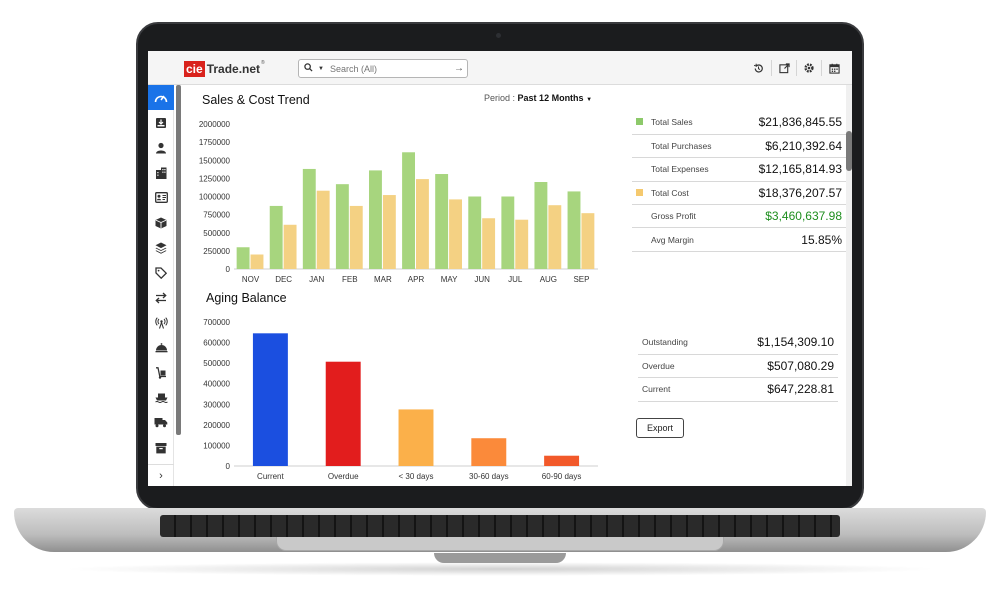  I want to click on sidebar-item-transfers, so click(161, 297).